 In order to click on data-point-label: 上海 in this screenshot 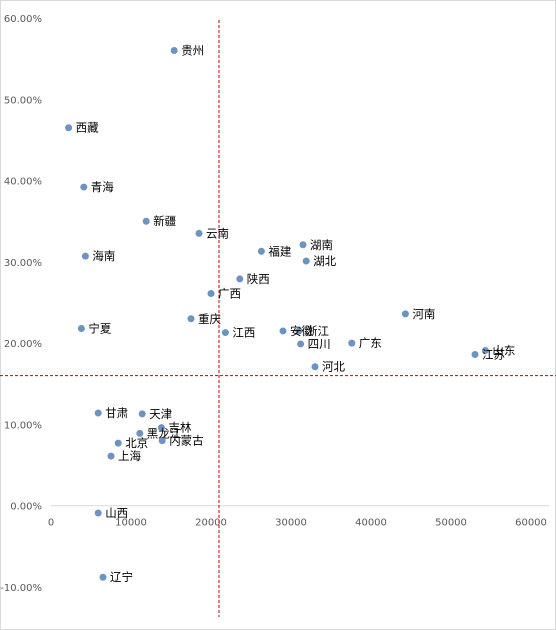, I will do `click(129, 456)`.